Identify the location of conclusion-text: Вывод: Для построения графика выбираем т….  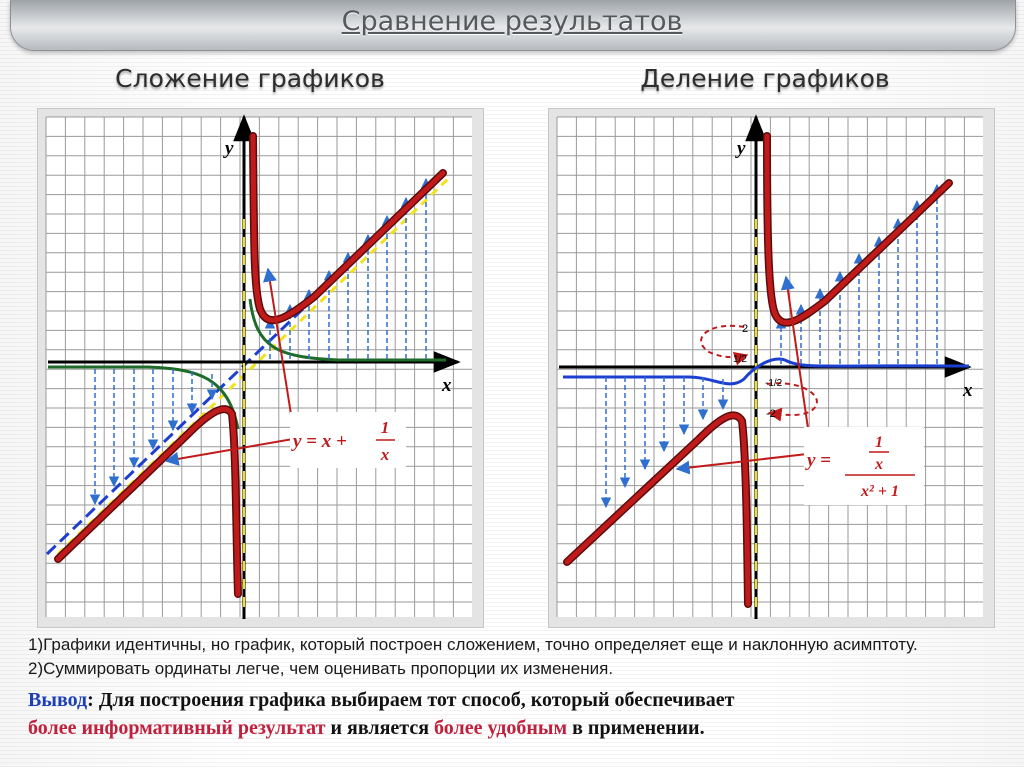
(518, 714).